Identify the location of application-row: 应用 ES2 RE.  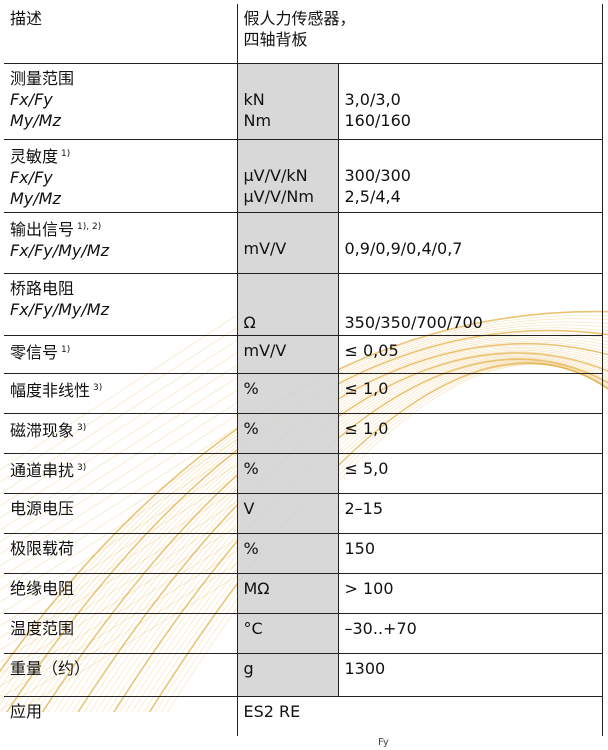
(303, 715).